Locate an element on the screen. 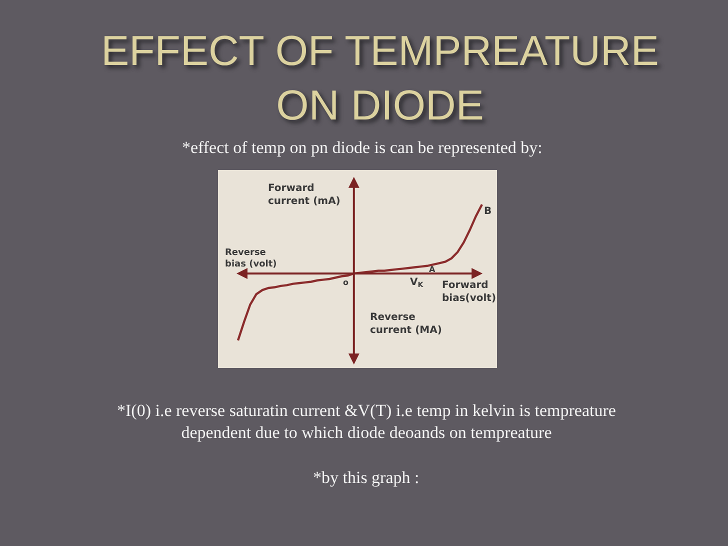 The image size is (728, 546). annotation: o is located at coordinates (346, 282).